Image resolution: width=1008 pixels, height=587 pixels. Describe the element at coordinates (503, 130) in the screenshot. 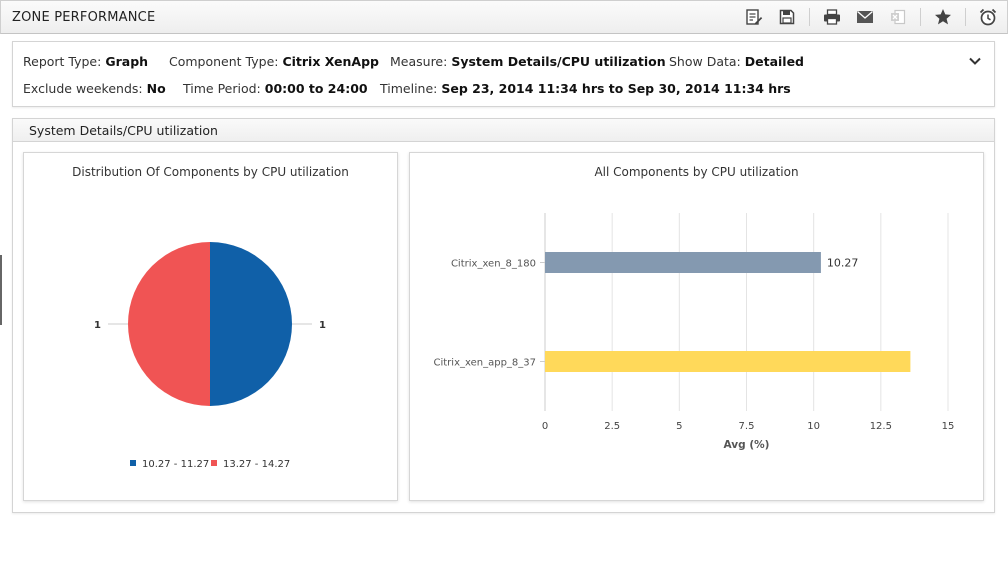

I see `section-header: System Details/CPU utilization` at that location.